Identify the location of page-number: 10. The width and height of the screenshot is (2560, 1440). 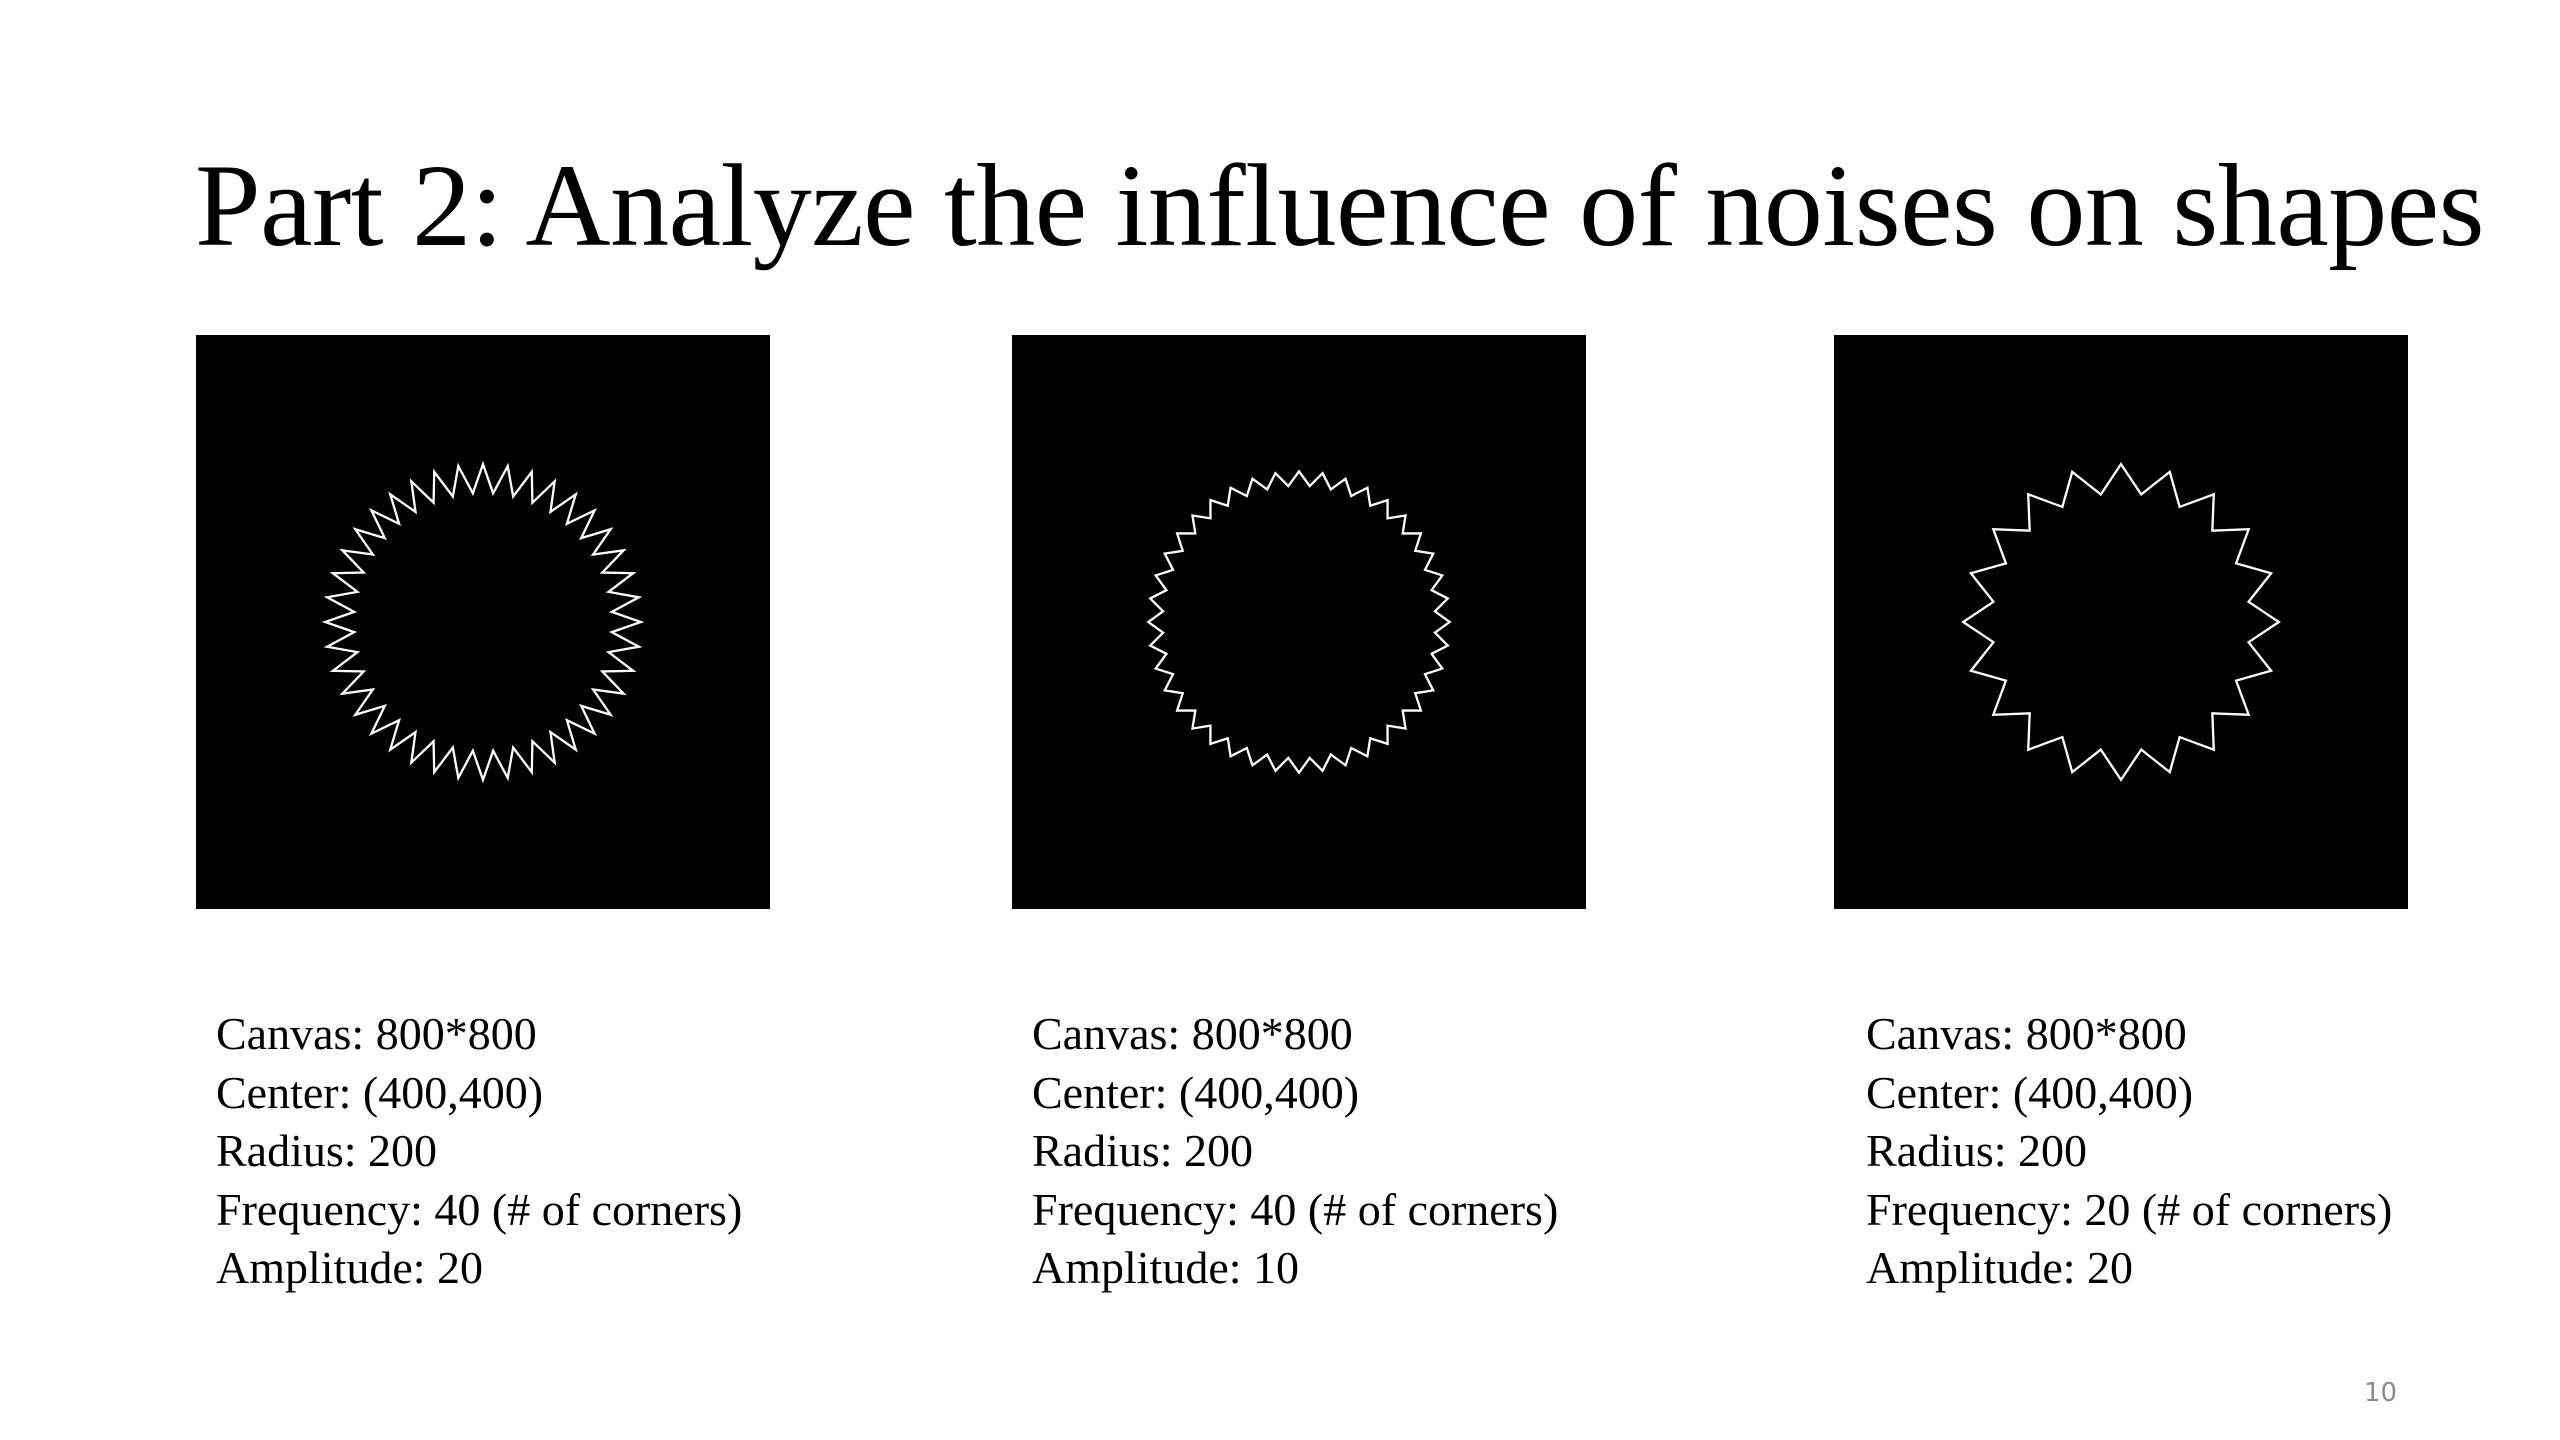
(2381, 1393).